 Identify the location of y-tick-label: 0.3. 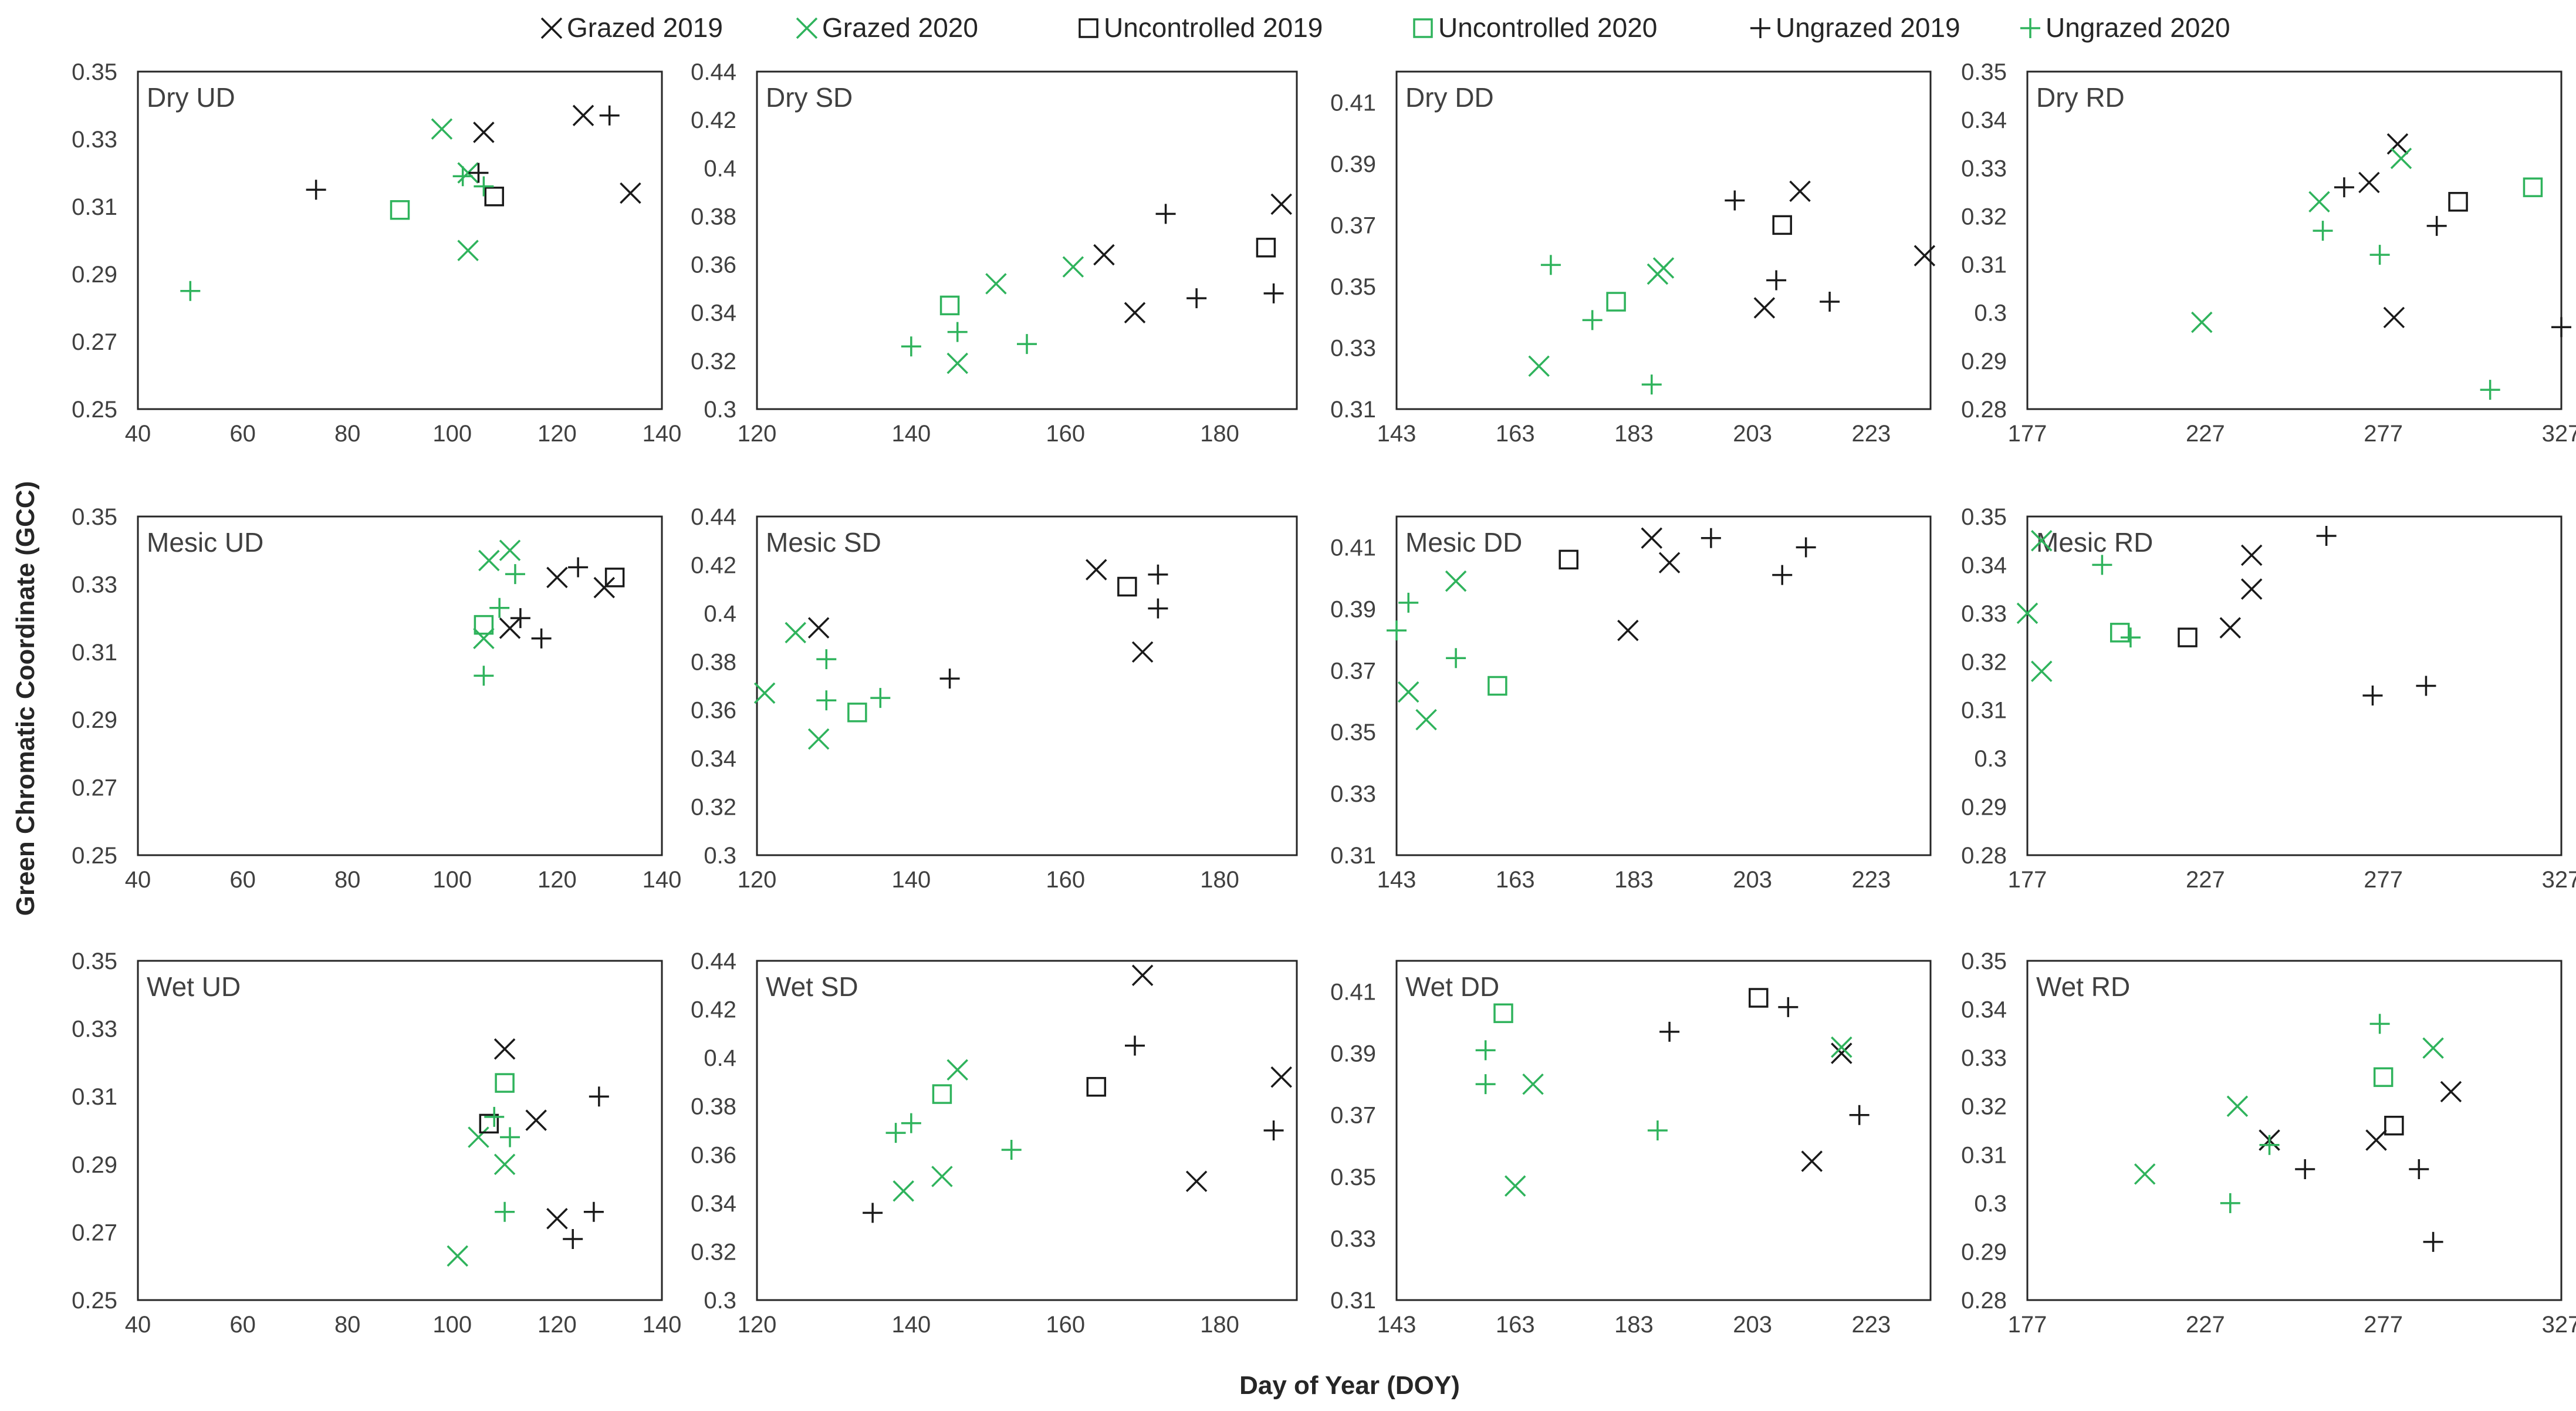
(720, 1301).